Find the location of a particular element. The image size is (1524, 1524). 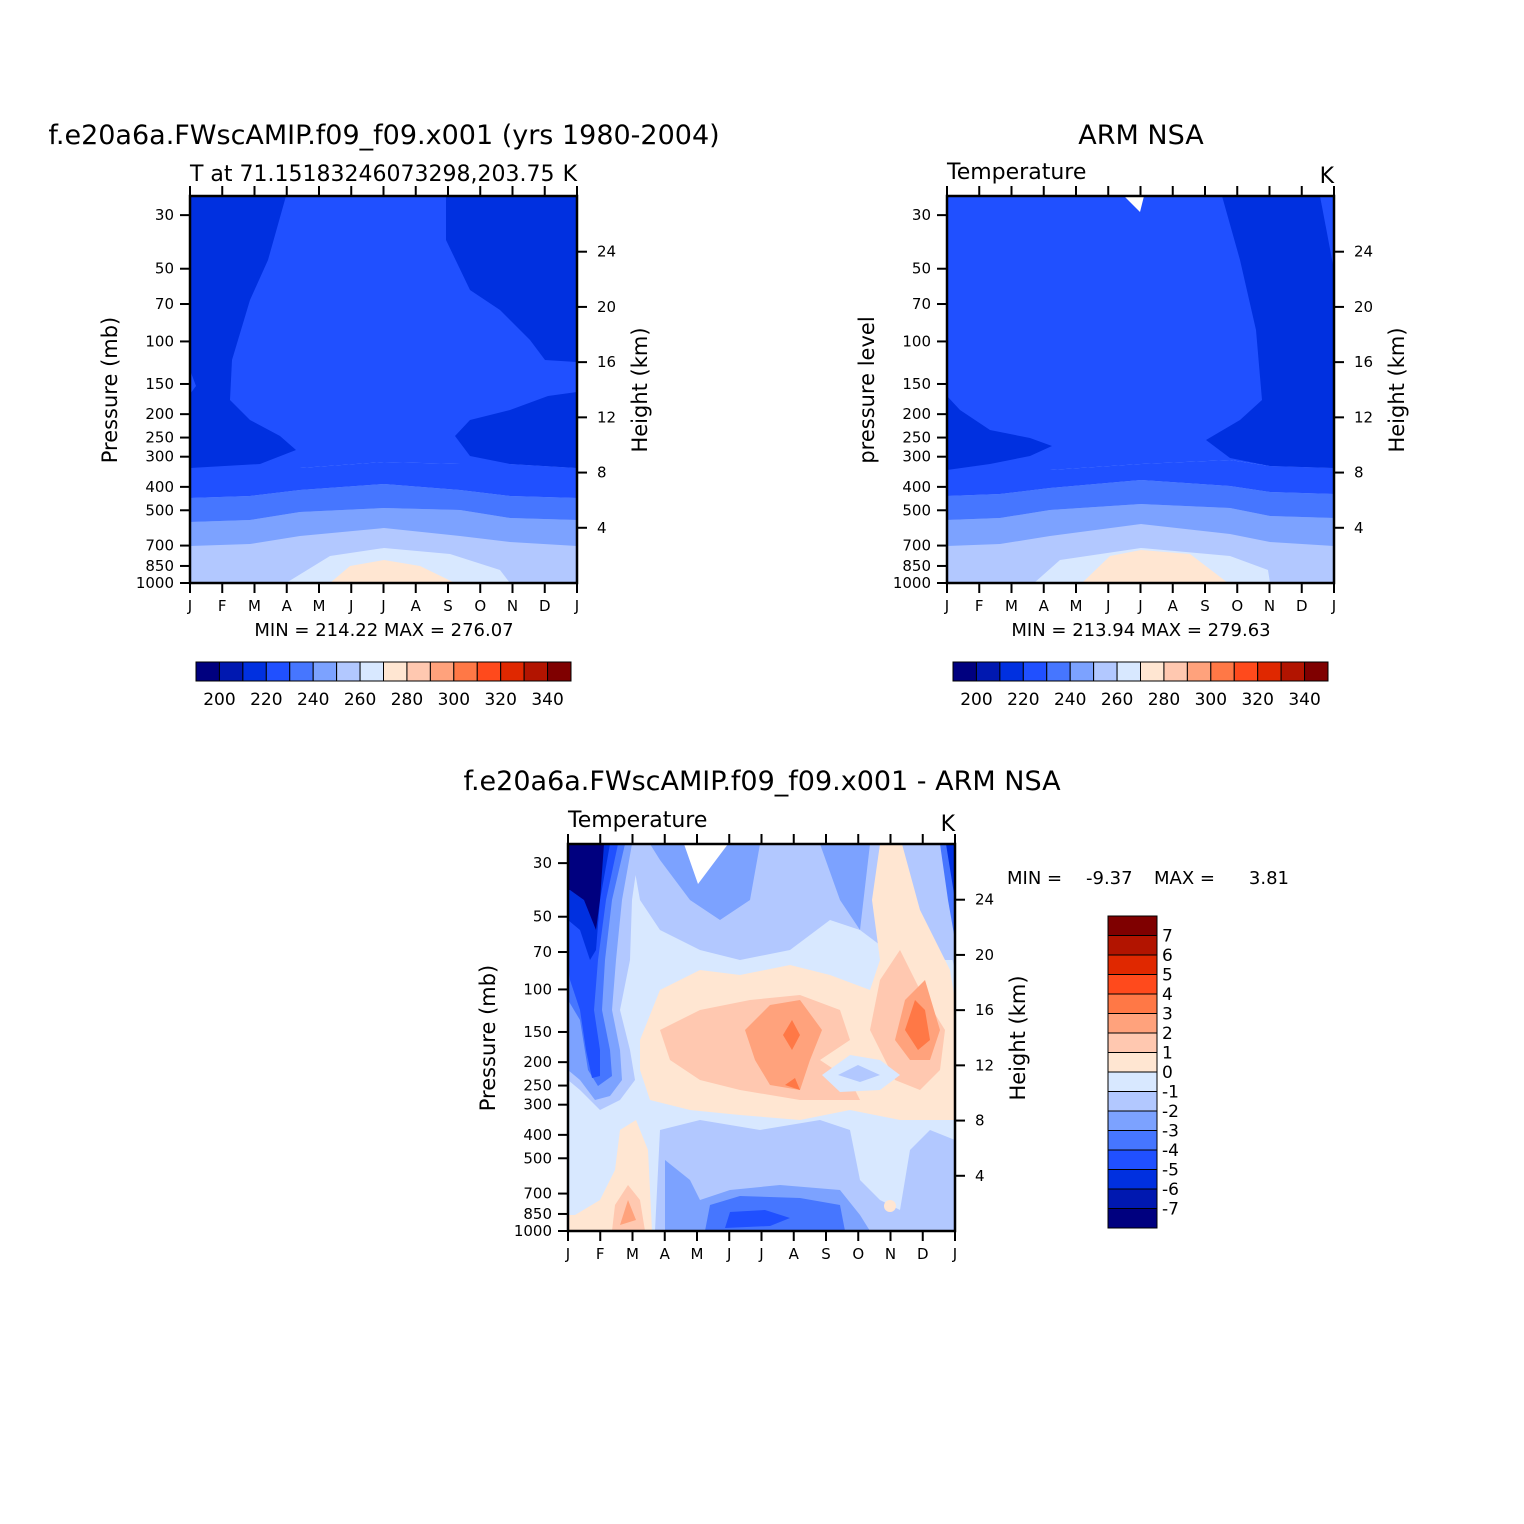

model-height-tick-label: 12 is located at coordinates (606, 417).